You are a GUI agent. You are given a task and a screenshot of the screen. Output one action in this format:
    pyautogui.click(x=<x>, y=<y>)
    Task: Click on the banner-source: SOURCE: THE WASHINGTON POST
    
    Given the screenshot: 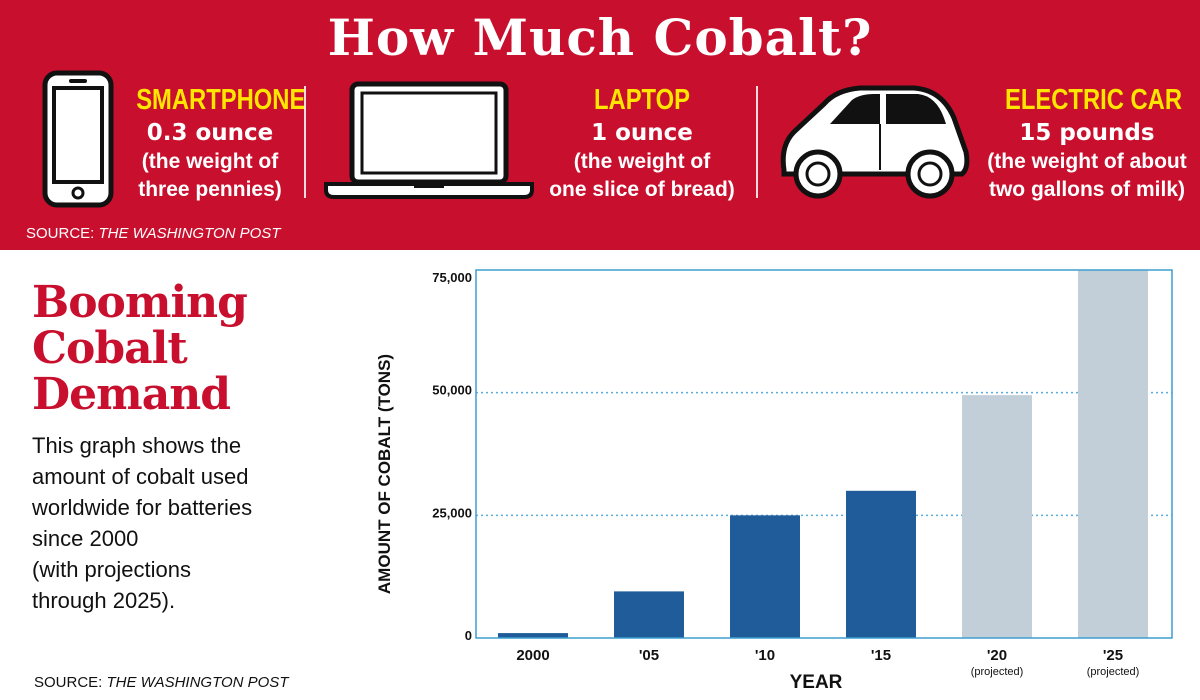 What is the action you would take?
    pyautogui.click(x=153, y=233)
    